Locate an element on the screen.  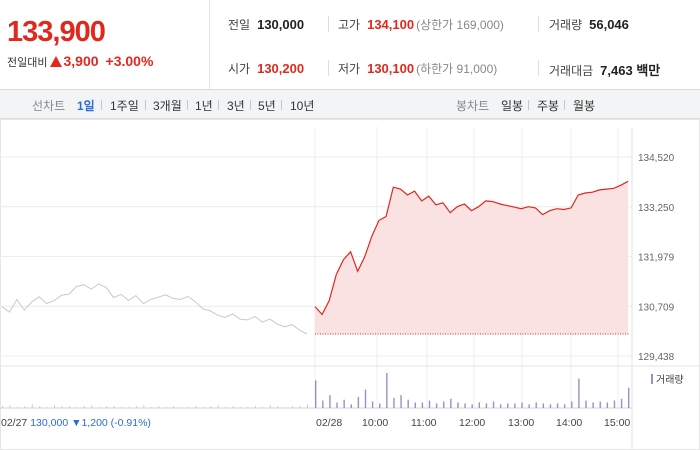
today-price-line is located at coordinates (471, 248).